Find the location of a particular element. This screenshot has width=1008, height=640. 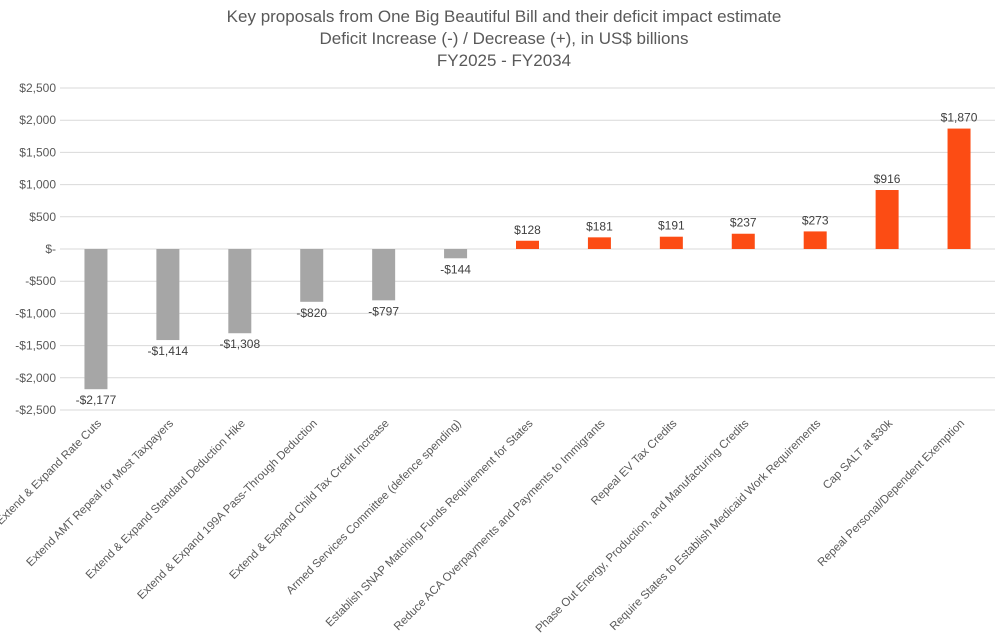

y-tick-label: -$500 is located at coordinates (40, 281).